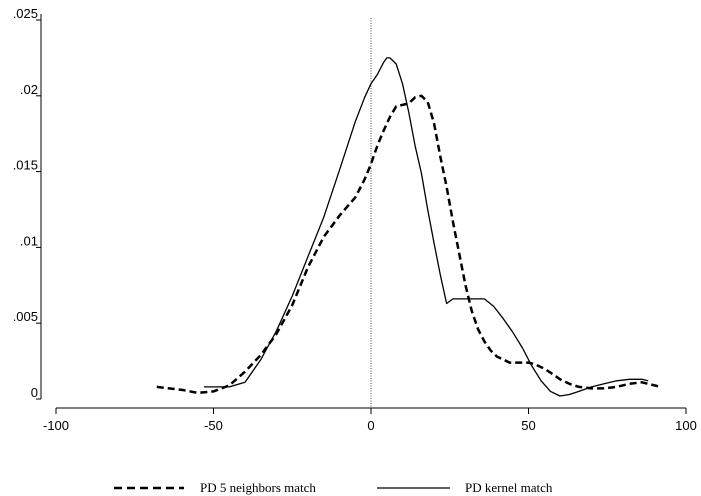 The height and width of the screenshot is (496, 701). Describe the element at coordinates (333, 487) in the screenshot. I see `legend: PD 5 neighbors match PD kernel match` at that location.